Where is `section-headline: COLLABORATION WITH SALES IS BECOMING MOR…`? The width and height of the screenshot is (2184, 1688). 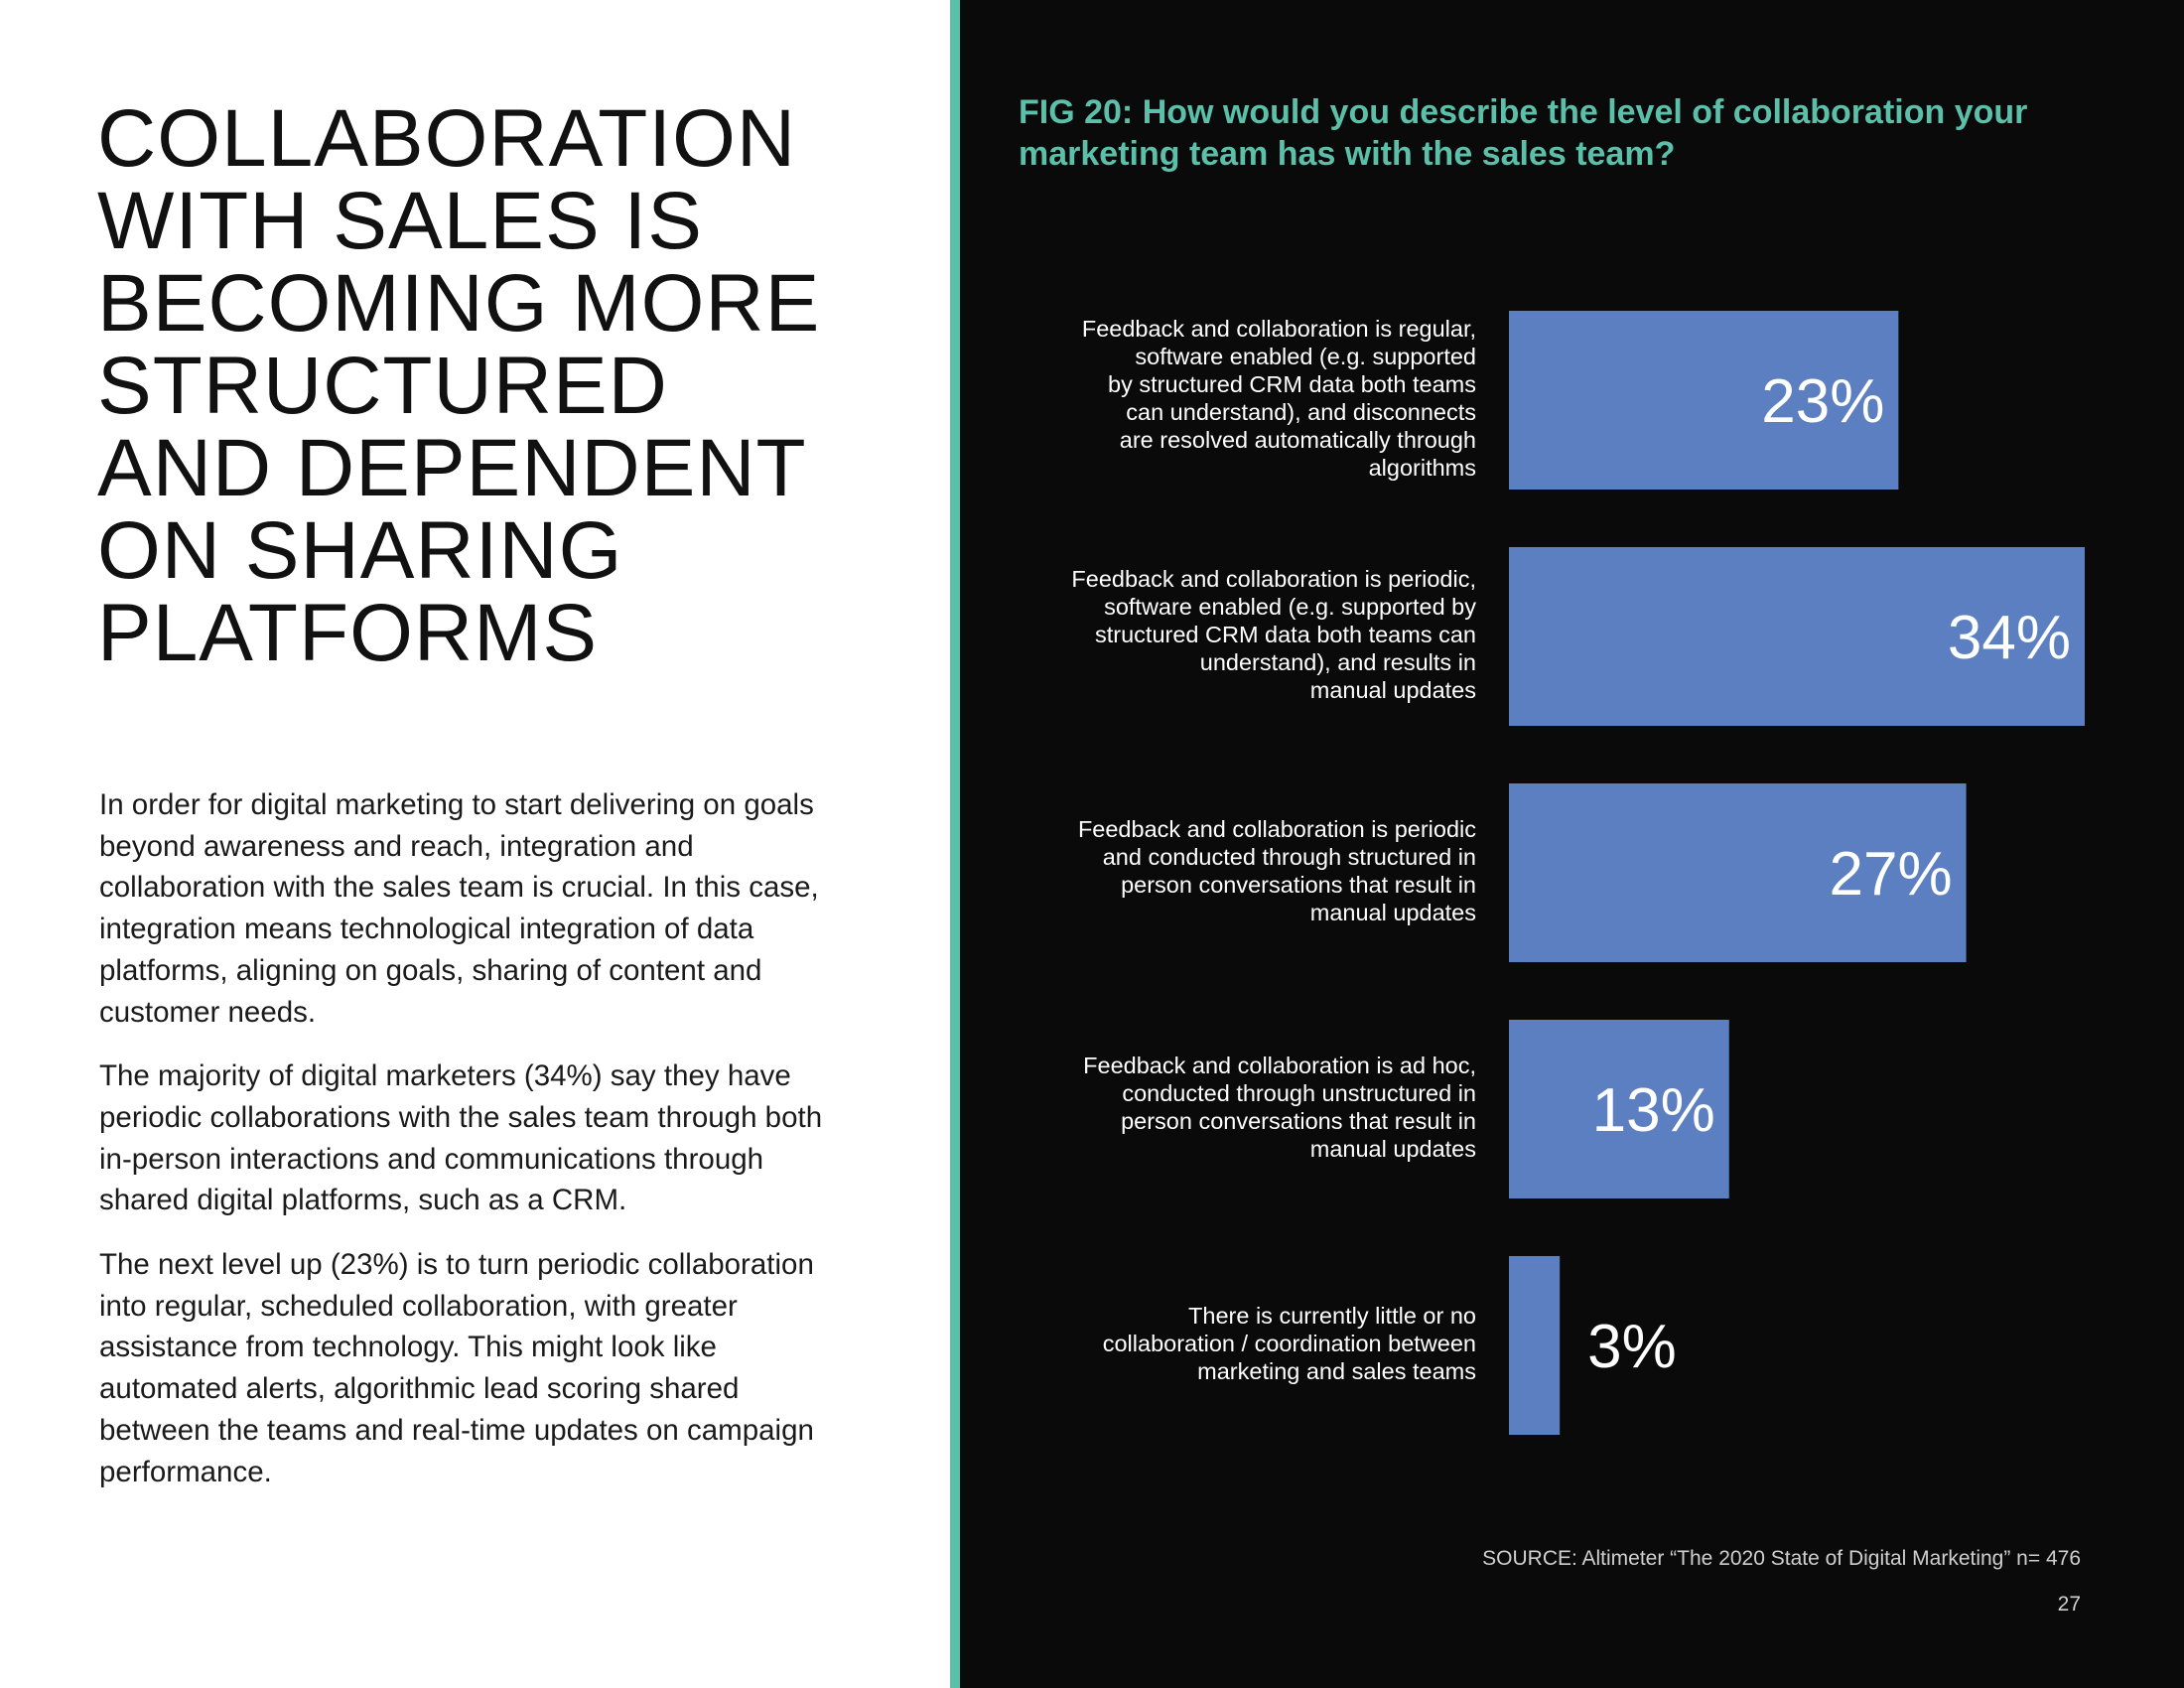
section-headline: COLLABORATION WITH SALES IS BECOMING MOR… is located at coordinates (514, 385).